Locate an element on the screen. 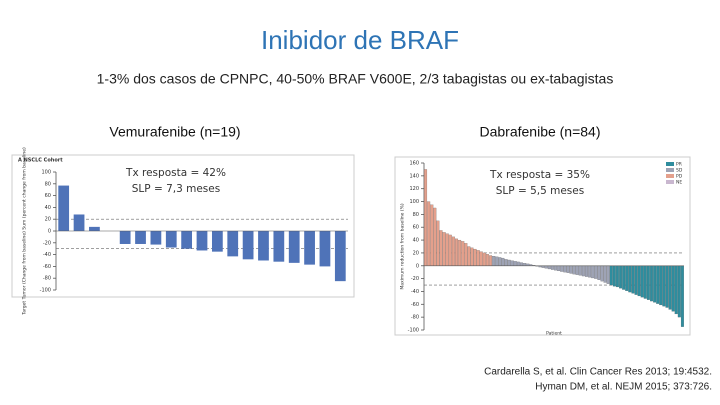 The image size is (720, 405). y-tick-label: 0 is located at coordinates (49, 232).